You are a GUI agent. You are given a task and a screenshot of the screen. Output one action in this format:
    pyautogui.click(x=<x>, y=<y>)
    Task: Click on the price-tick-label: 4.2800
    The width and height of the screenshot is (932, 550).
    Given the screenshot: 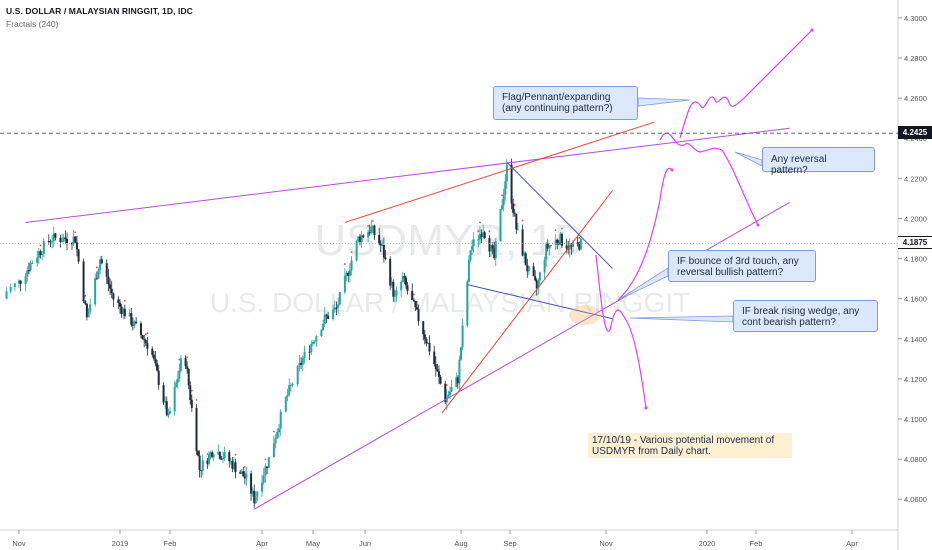 What is the action you would take?
    pyautogui.click(x=915, y=58)
    